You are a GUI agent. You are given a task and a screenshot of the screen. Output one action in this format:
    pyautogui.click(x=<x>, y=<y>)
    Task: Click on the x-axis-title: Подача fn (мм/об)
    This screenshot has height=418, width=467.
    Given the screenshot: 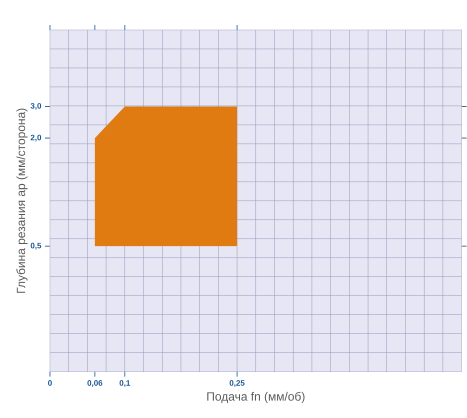 What is the action you would take?
    pyautogui.click(x=256, y=398)
    